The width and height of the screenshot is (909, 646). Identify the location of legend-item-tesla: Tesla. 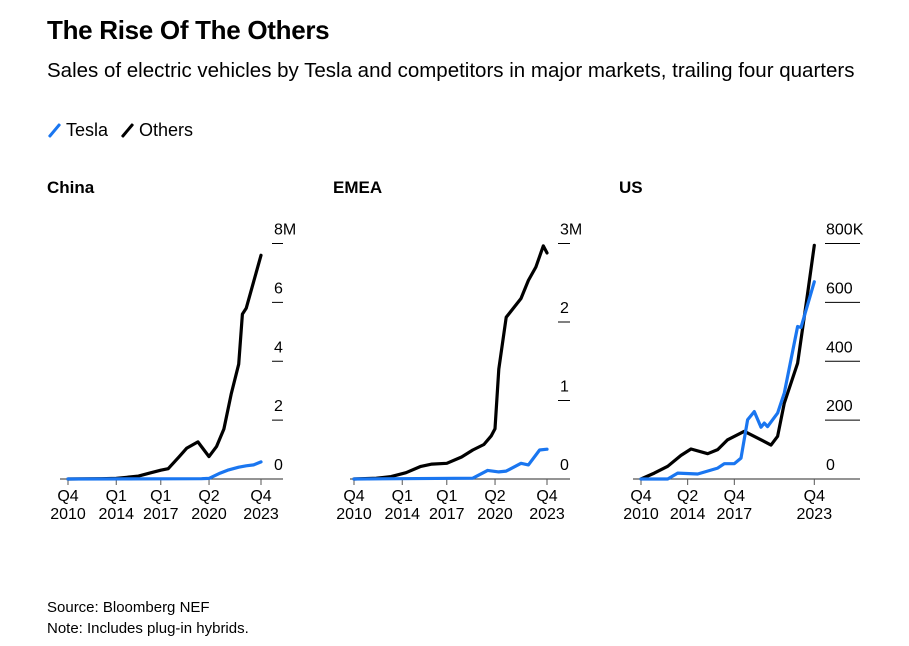
(77, 130).